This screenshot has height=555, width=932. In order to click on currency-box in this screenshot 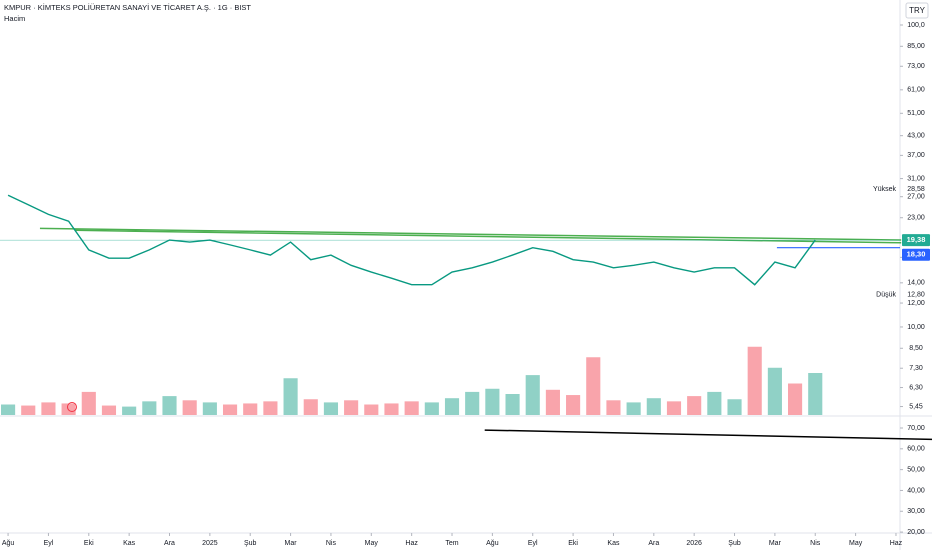, I will do `click(917, 10)`.